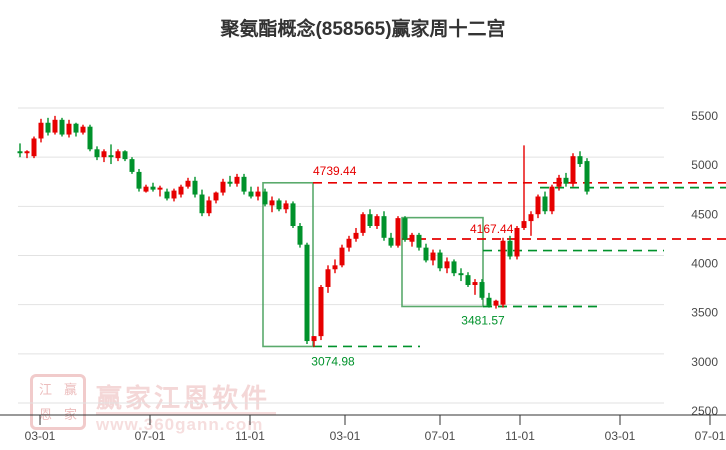  I want to click on y-axis-tick-label: 3500, so click(704, 313).